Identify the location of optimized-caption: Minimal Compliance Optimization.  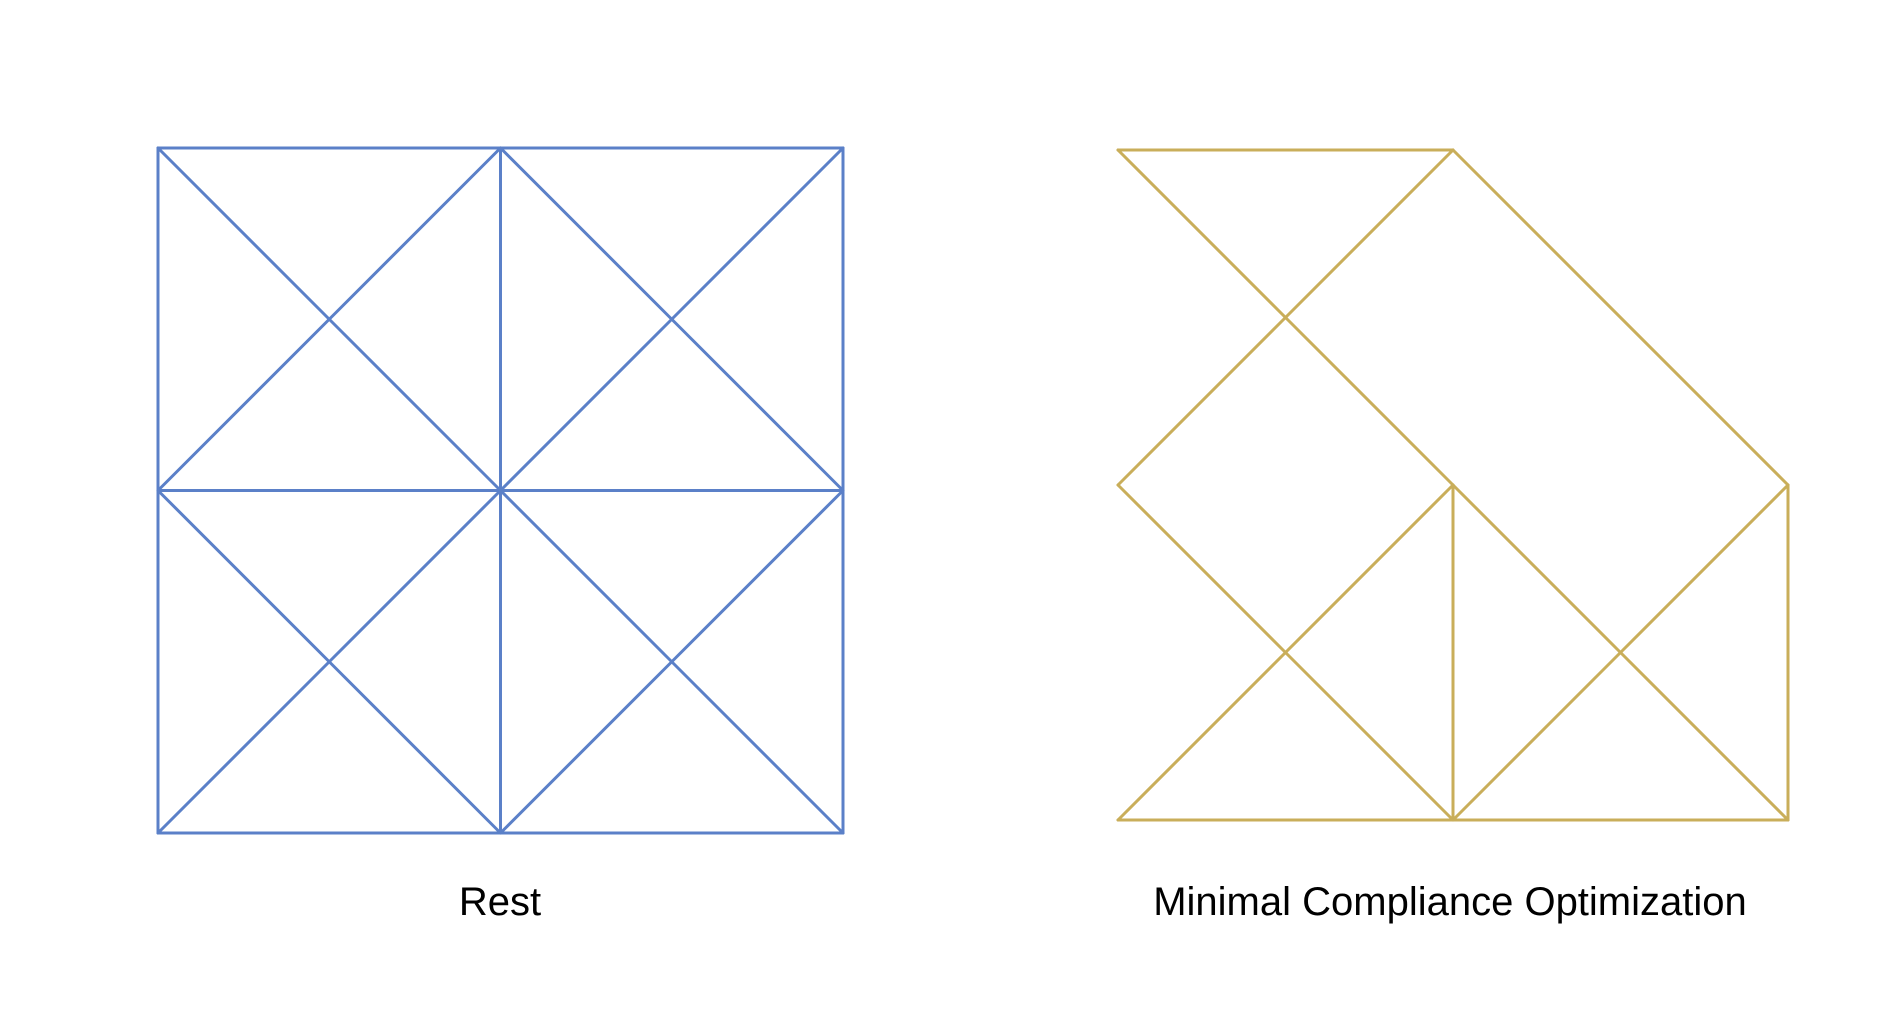
(1450, 902).